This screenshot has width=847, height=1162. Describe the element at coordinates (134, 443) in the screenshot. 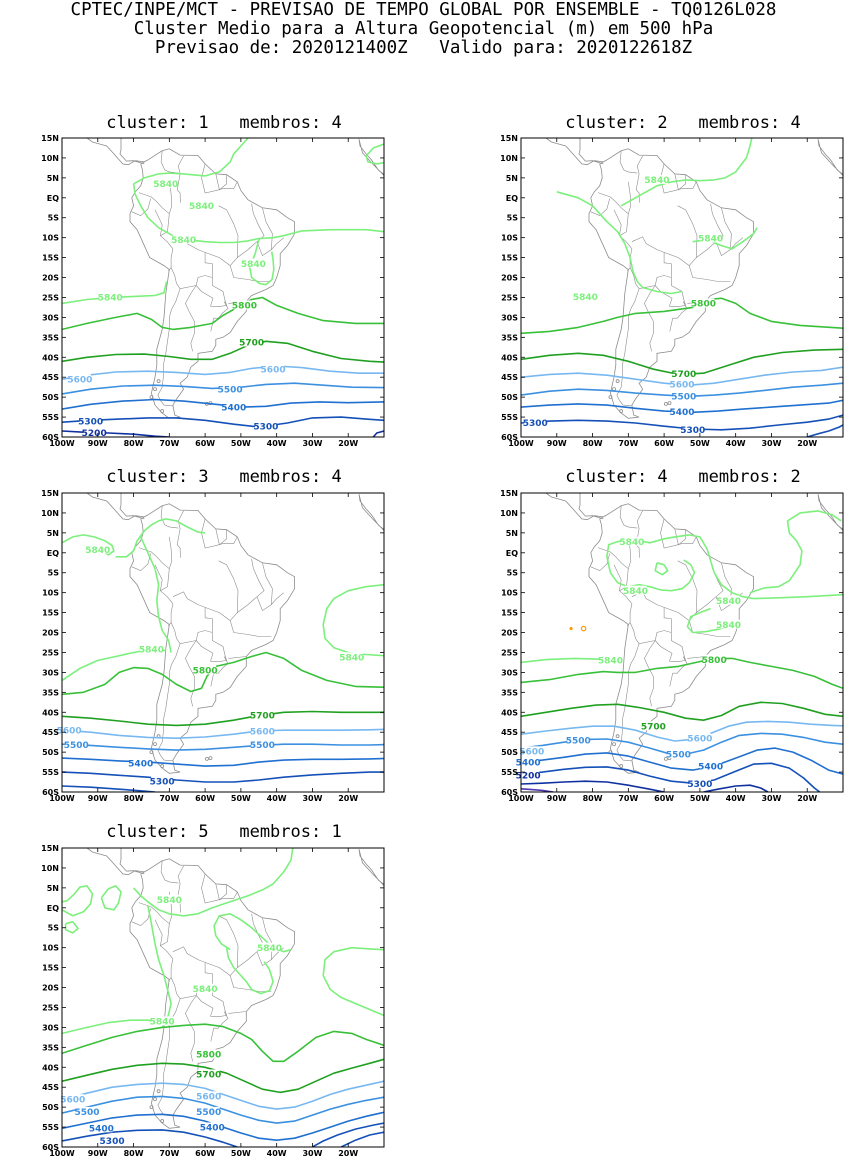

I see `lon-tick-label: 80W` at that location.